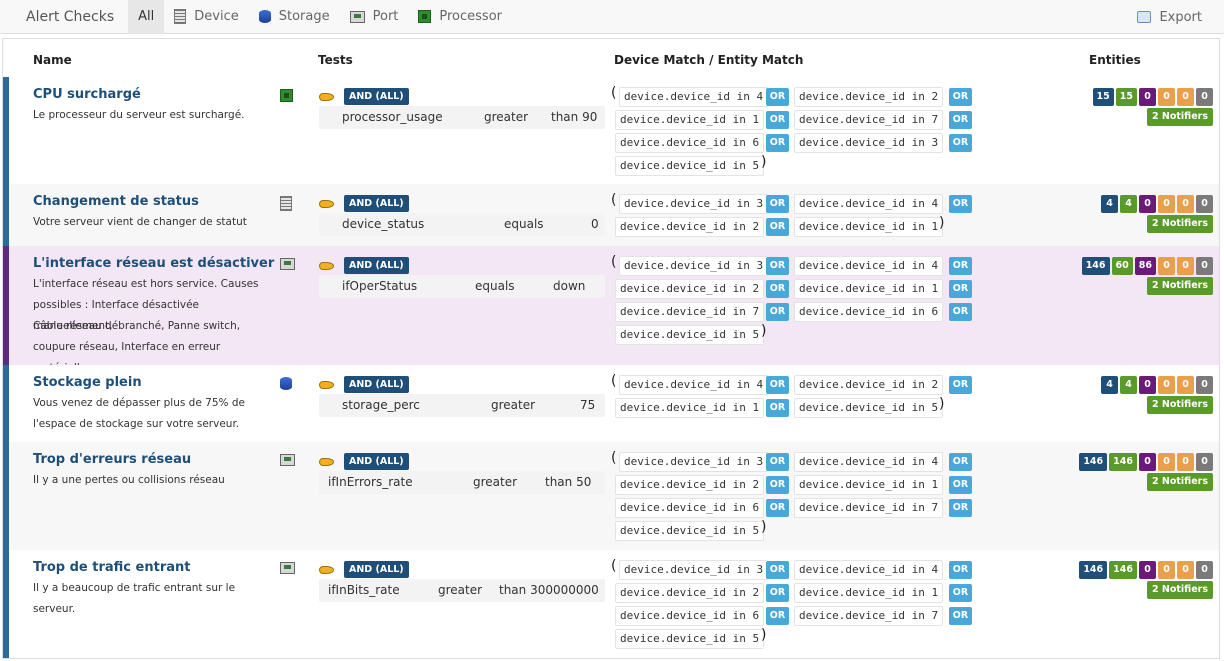  Describe the element at coordinates (709, 60) in the screenshot. I see `column-header-match: Device Match / Entity Match` at that location.